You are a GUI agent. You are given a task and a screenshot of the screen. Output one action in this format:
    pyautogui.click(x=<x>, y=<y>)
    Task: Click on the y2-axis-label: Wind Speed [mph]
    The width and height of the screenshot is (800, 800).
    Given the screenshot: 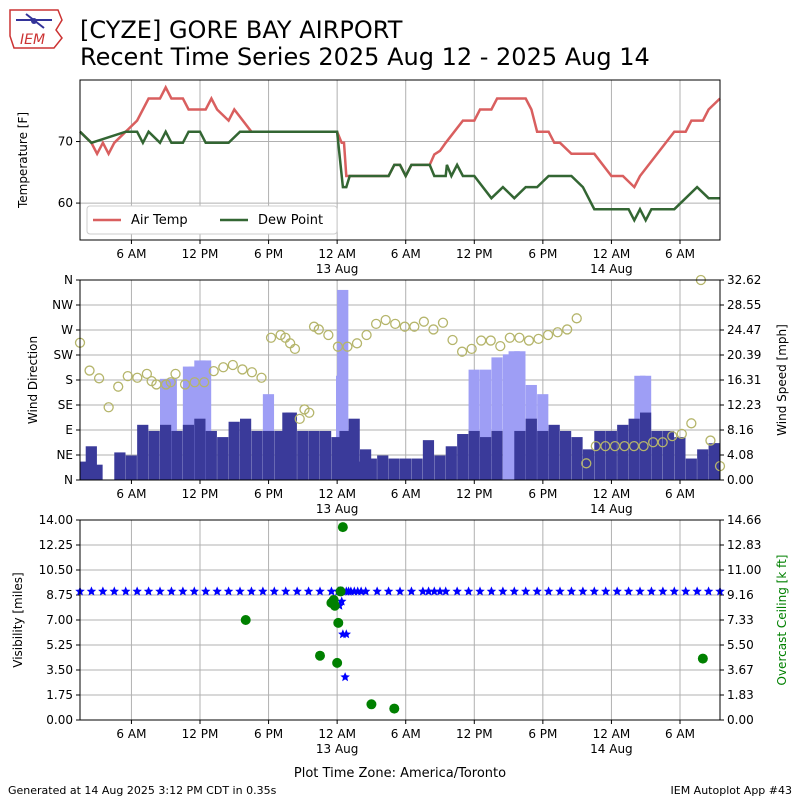 What is the action you would take?
    pyautogui.click(x=782, y=380)
    